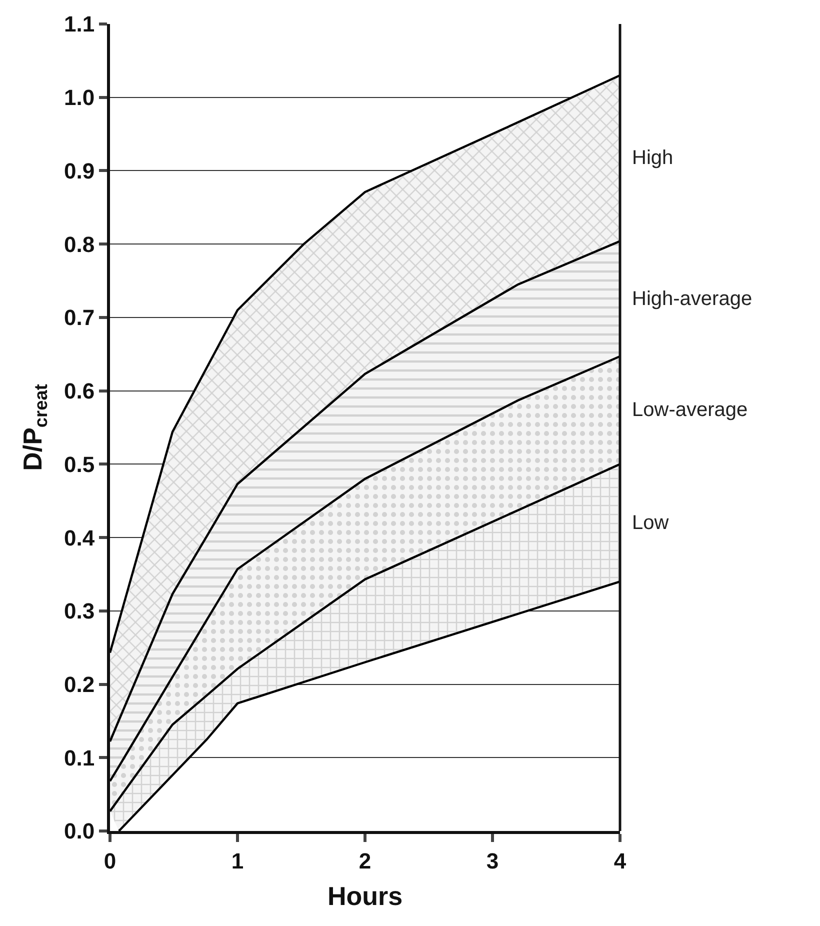 The width and height of the screenshot is (820, 926). I want to click on y-tick-label: 0.5, so click(79, 464).